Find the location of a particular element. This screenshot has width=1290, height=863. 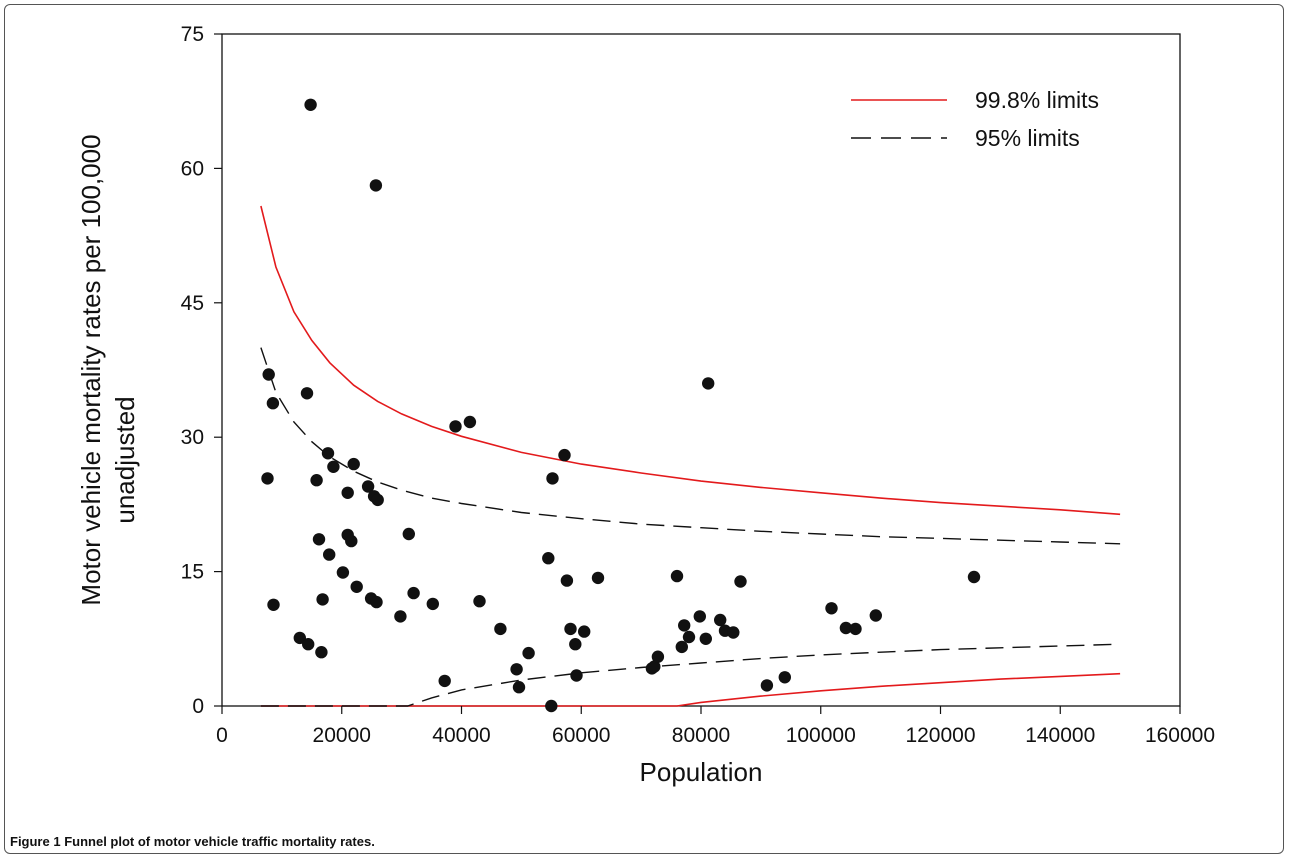

y-tick-label: 60 is located at coordinates (192, 168).